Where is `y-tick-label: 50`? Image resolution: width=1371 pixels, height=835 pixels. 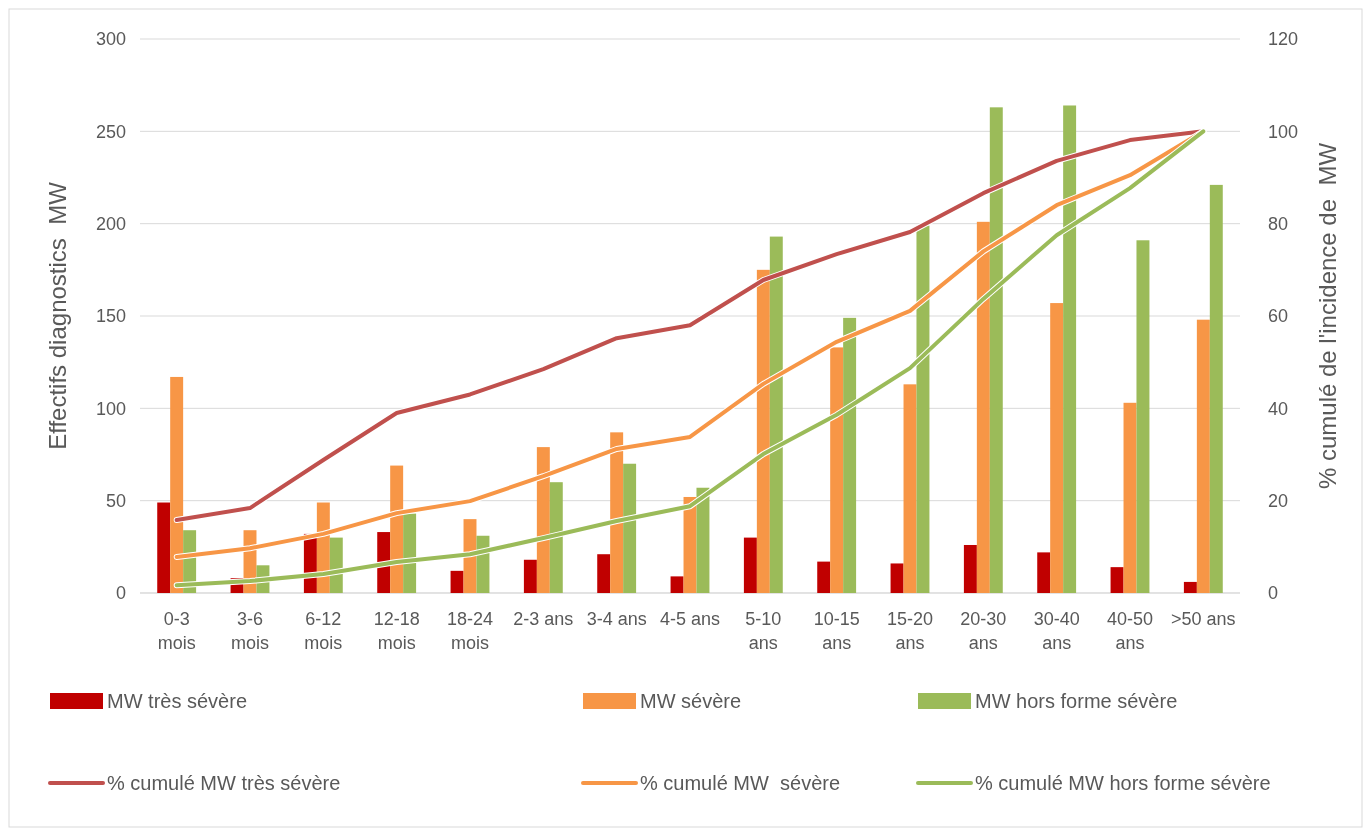 y-tick-label: 50 is located at coordinates (115, 500).